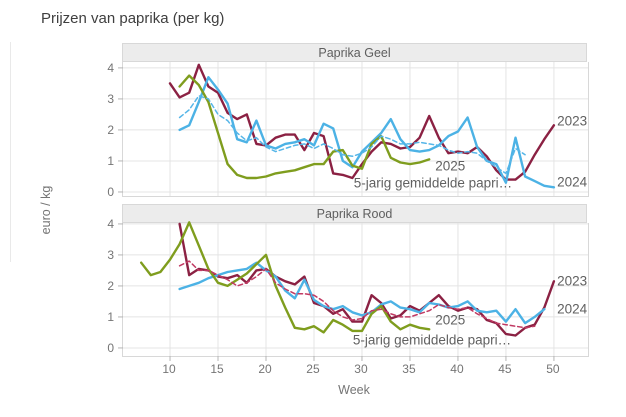 This screenshot has height=417, width=626. I want to click on x-tick-label: 10, so click(169, 369).